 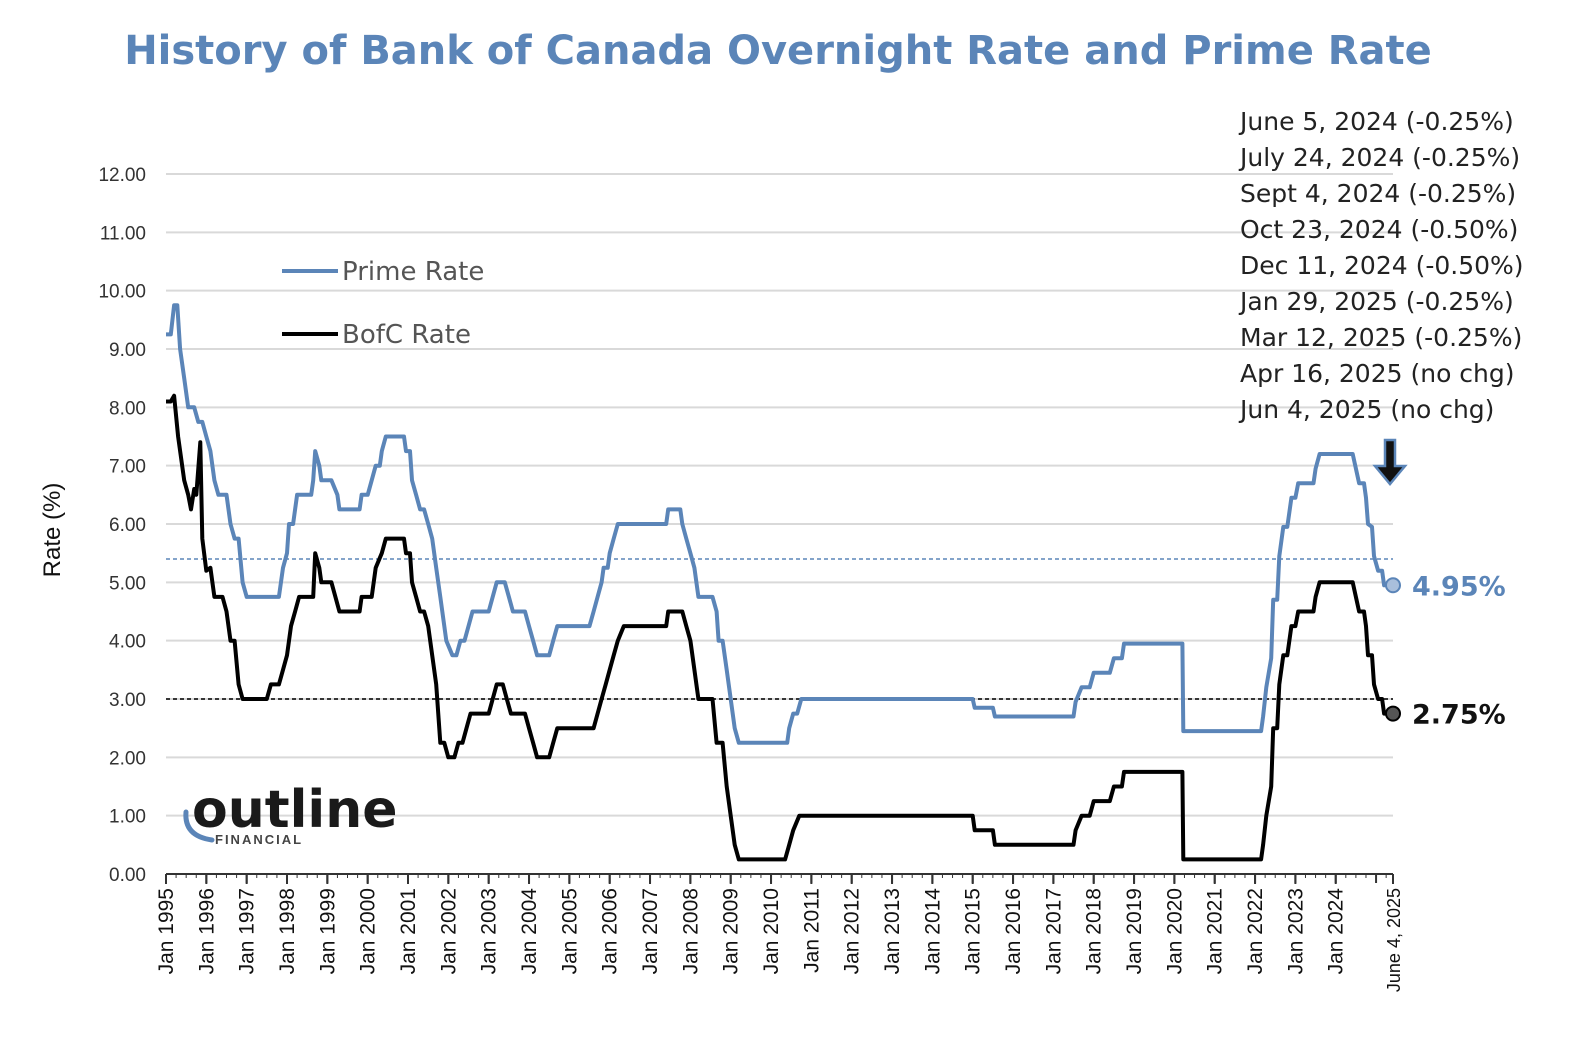 I want to click on x-tick-label: Jan 2002, so click(x=448, y=931).